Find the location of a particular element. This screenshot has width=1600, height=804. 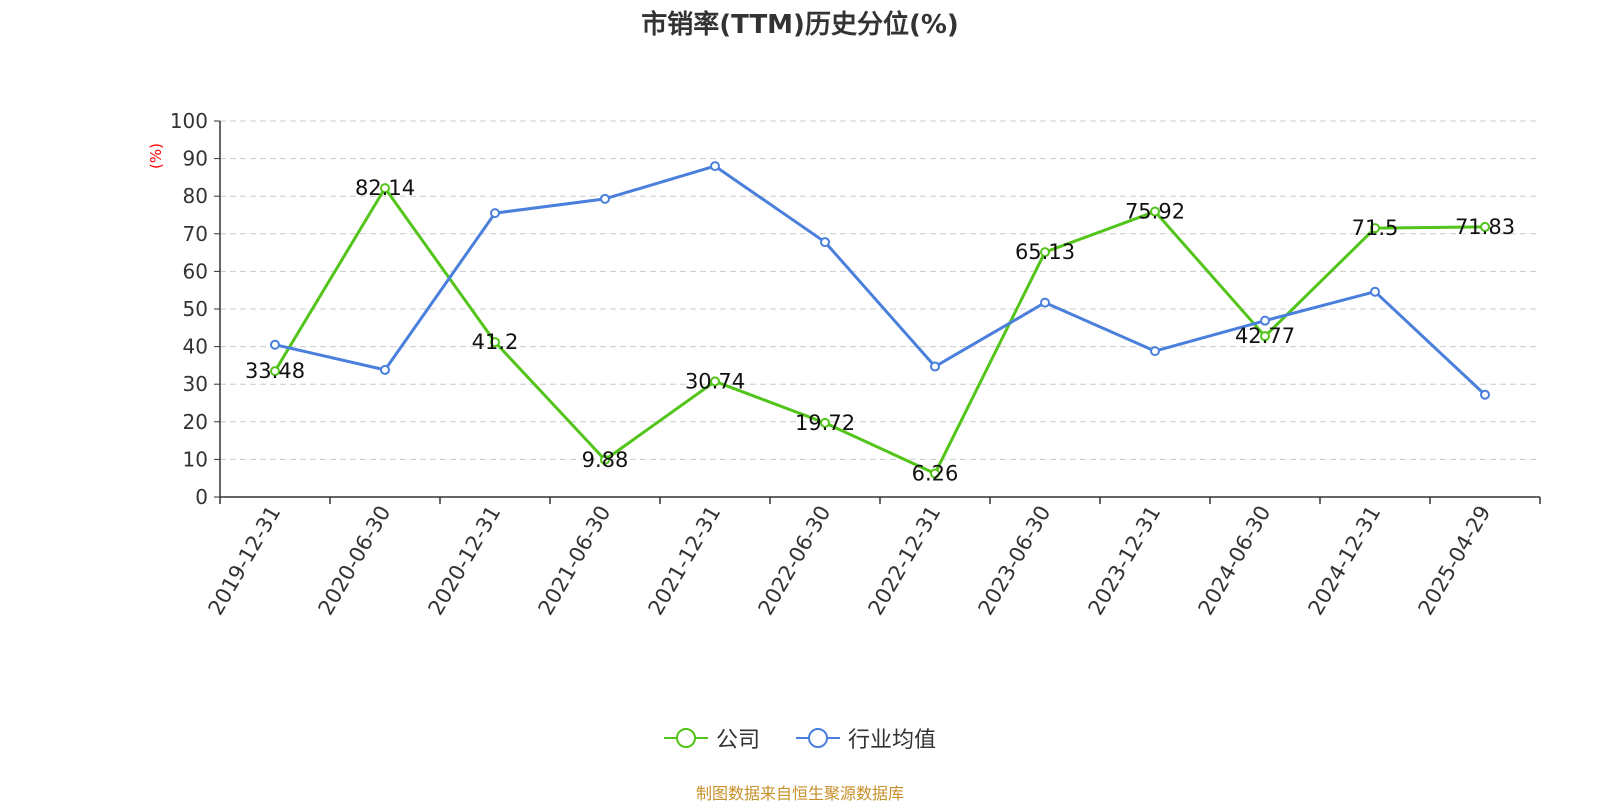

data-label: 82.14 is located at coordinates (385, 188).